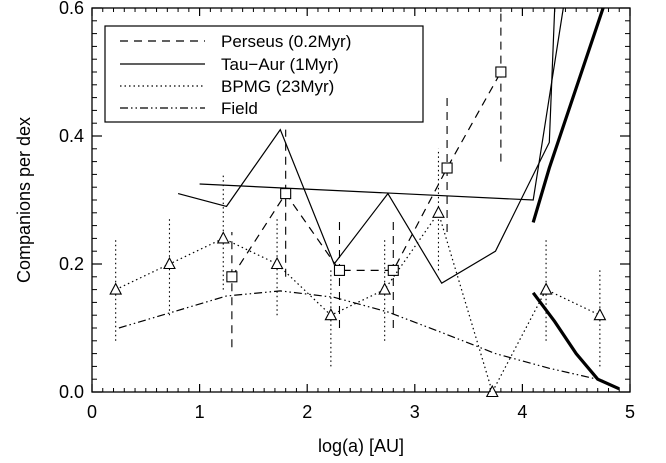  What do you see at coordinates (71, 264) in the screenshot?
I see `y-tick-label: 0.2` at bounding box center [71, 264].